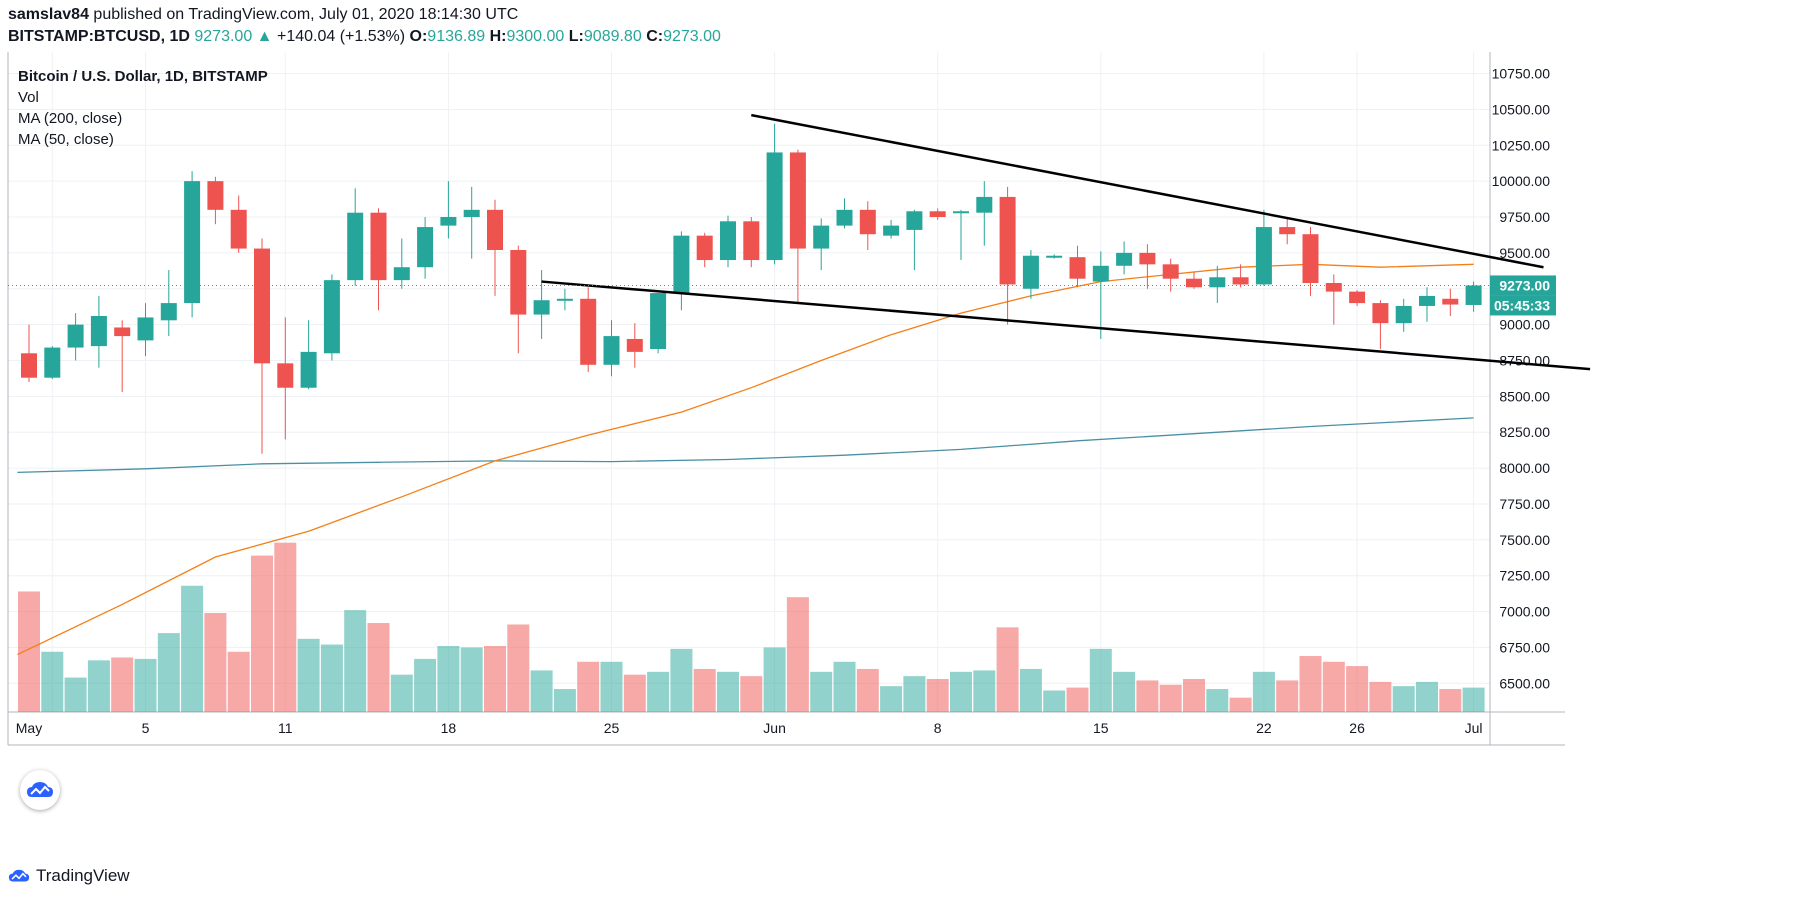 The height and width of the screenshot is (901, 1805). I want to click on tradingview-logo-button, so click(40, 790).